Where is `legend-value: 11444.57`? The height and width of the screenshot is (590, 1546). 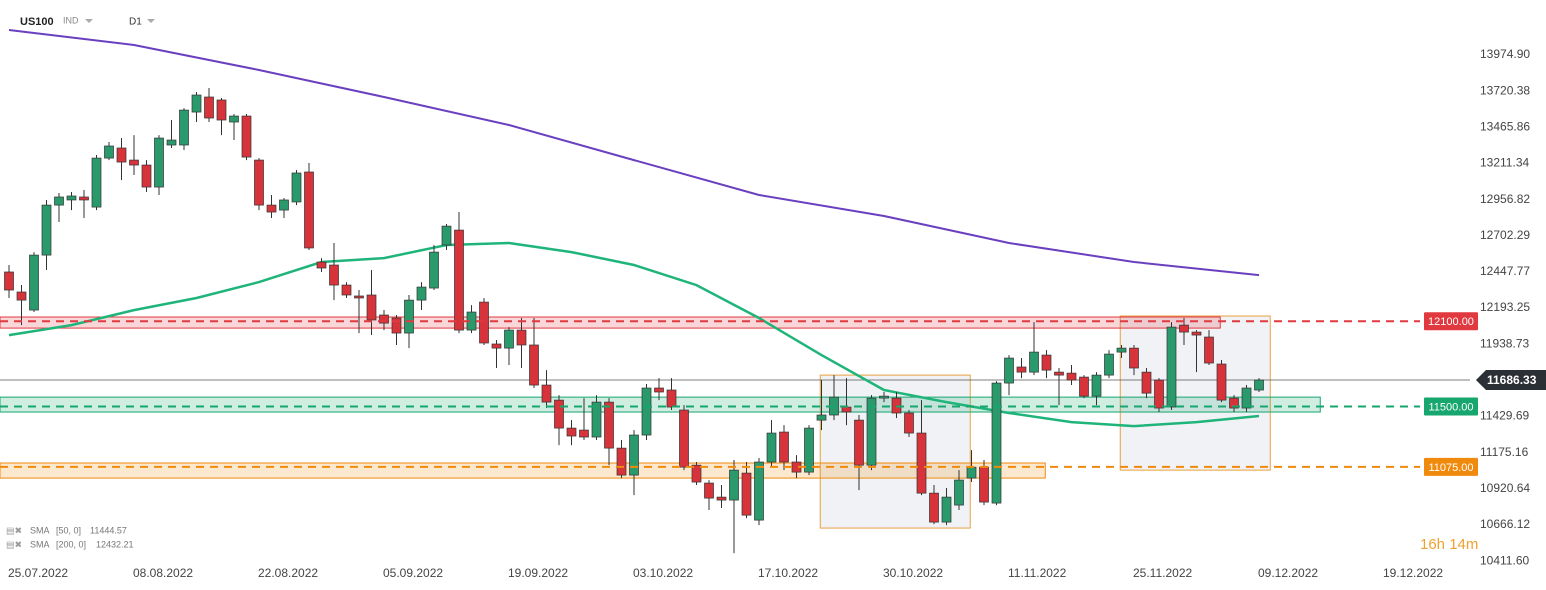 legend-value: 11444.57 is located at coordinates (108, 530).